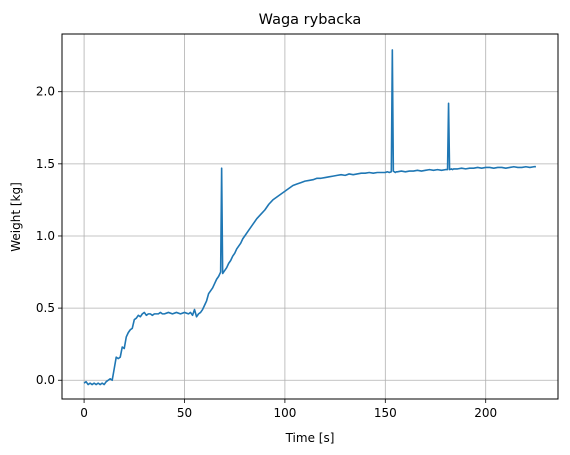 This screenshot has width=570, height=455. What do you see at coordinates (84, 413) in the screenshot?
I see `x-tick-label: 0` at bounding box center [84, 413].